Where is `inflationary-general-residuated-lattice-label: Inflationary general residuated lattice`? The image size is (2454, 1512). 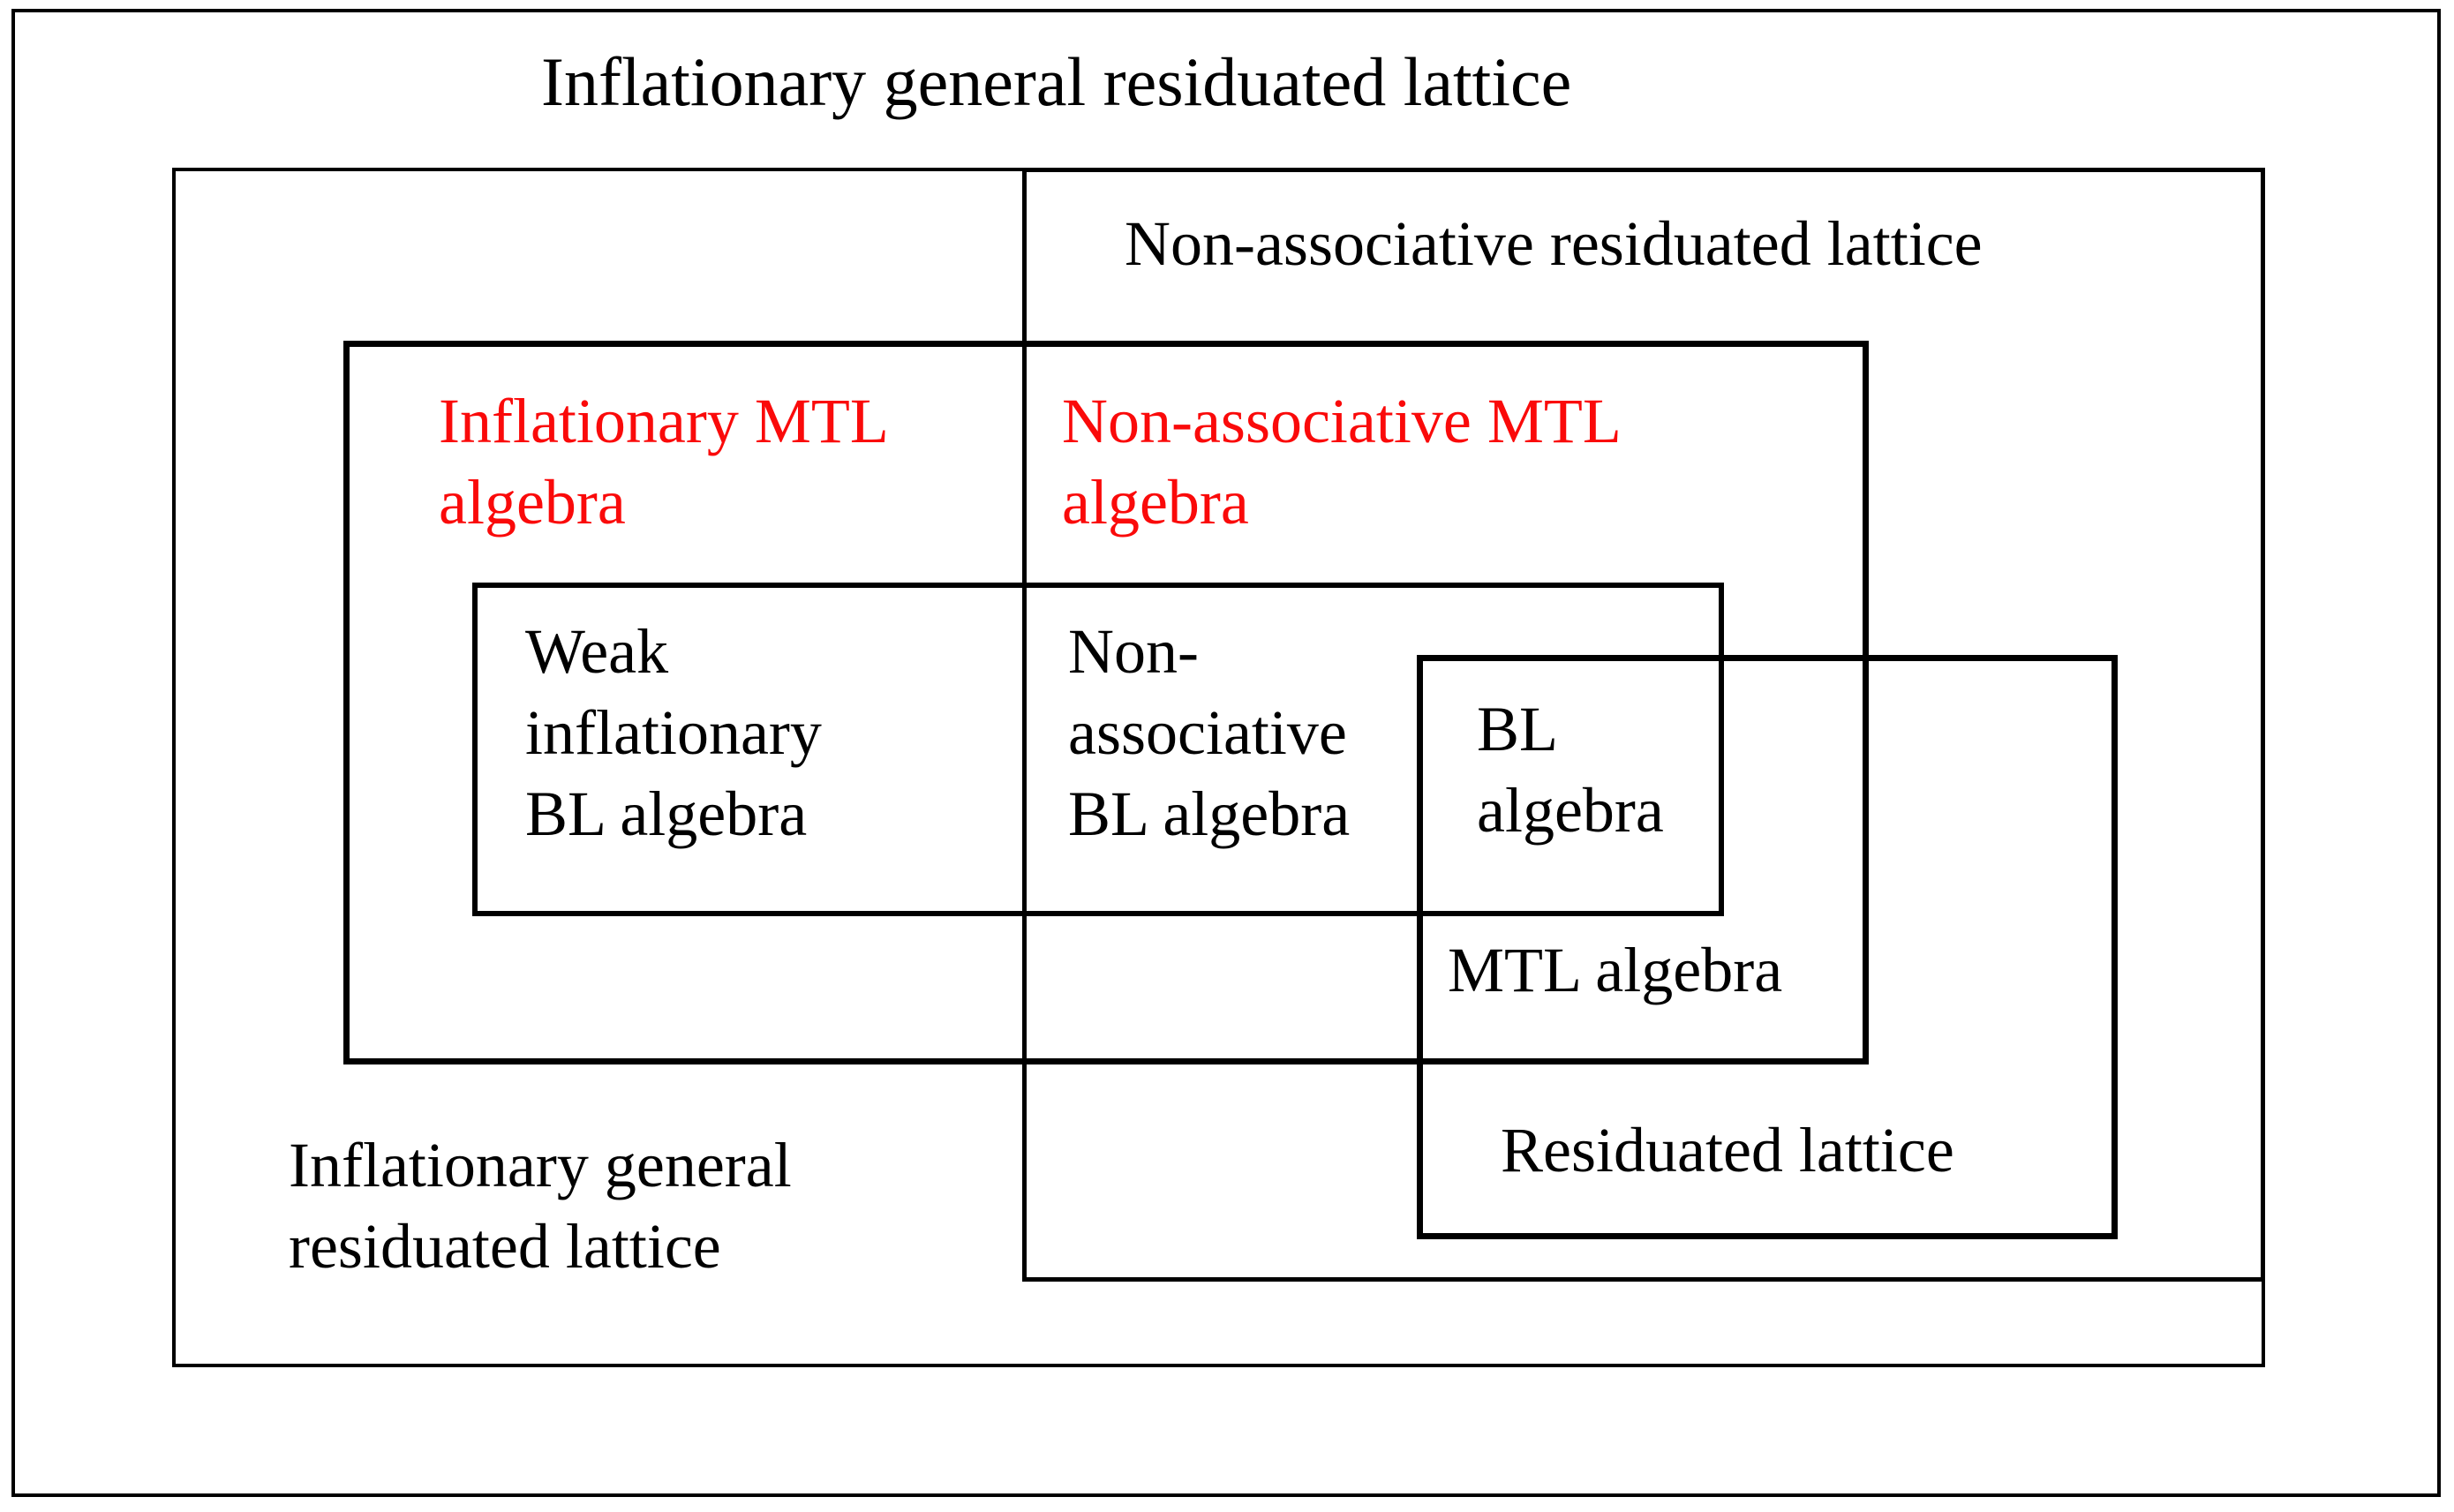 inflationary-general-residuated-lattice-label: Inflationary general residuated lattice is located at coordinates (540, 1206).